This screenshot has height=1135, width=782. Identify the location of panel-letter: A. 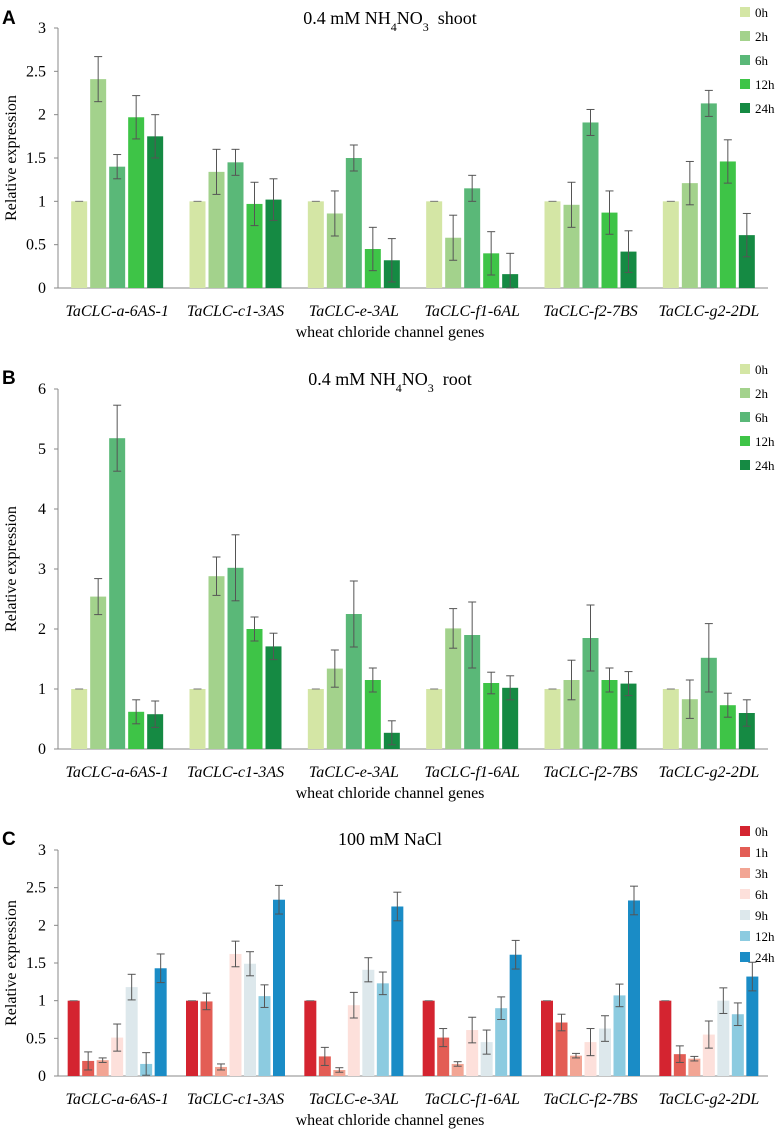
(9, 18).